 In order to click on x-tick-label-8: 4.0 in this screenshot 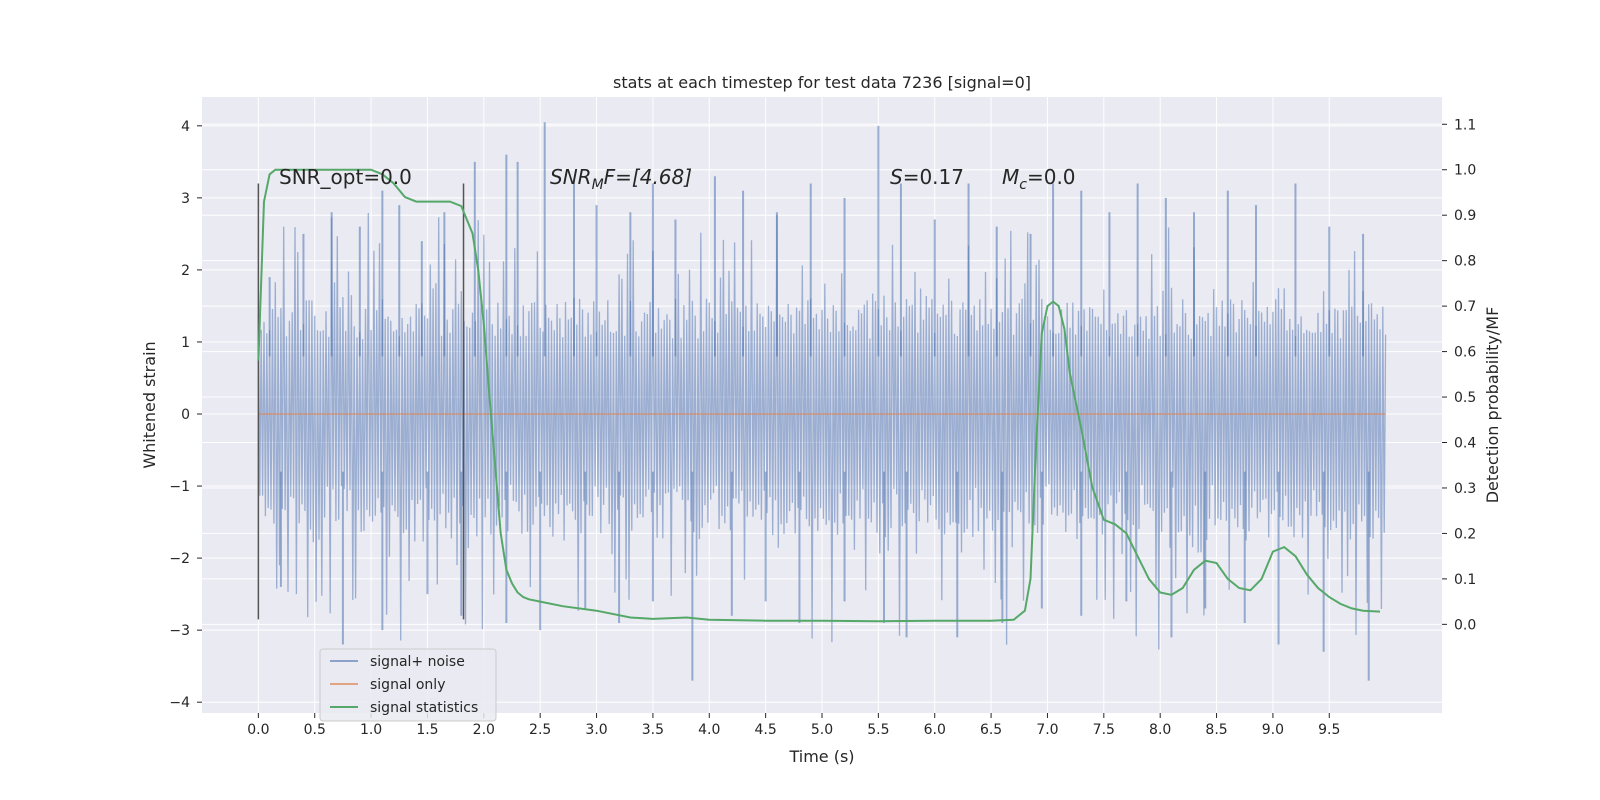, I will do `click(709, 730)`.